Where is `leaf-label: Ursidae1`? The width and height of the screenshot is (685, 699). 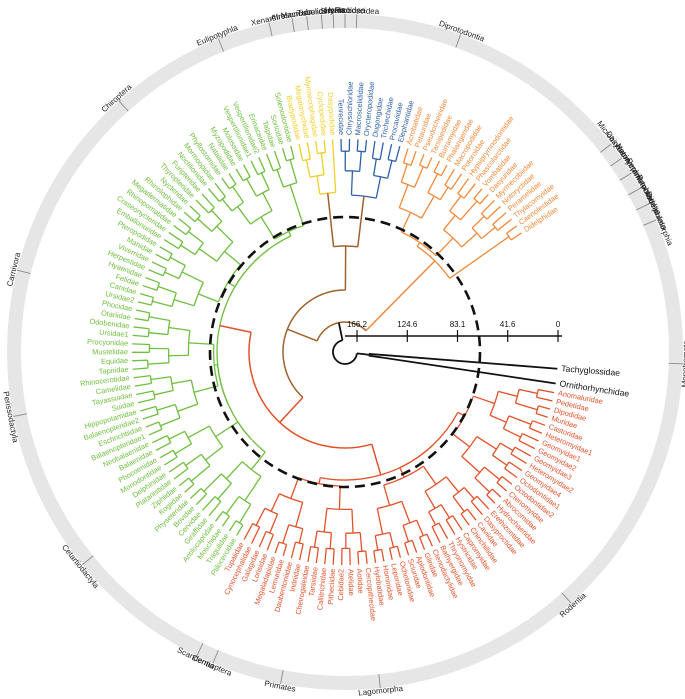
leaf-label: Ursidae1 is located at coordinates (114, 333).